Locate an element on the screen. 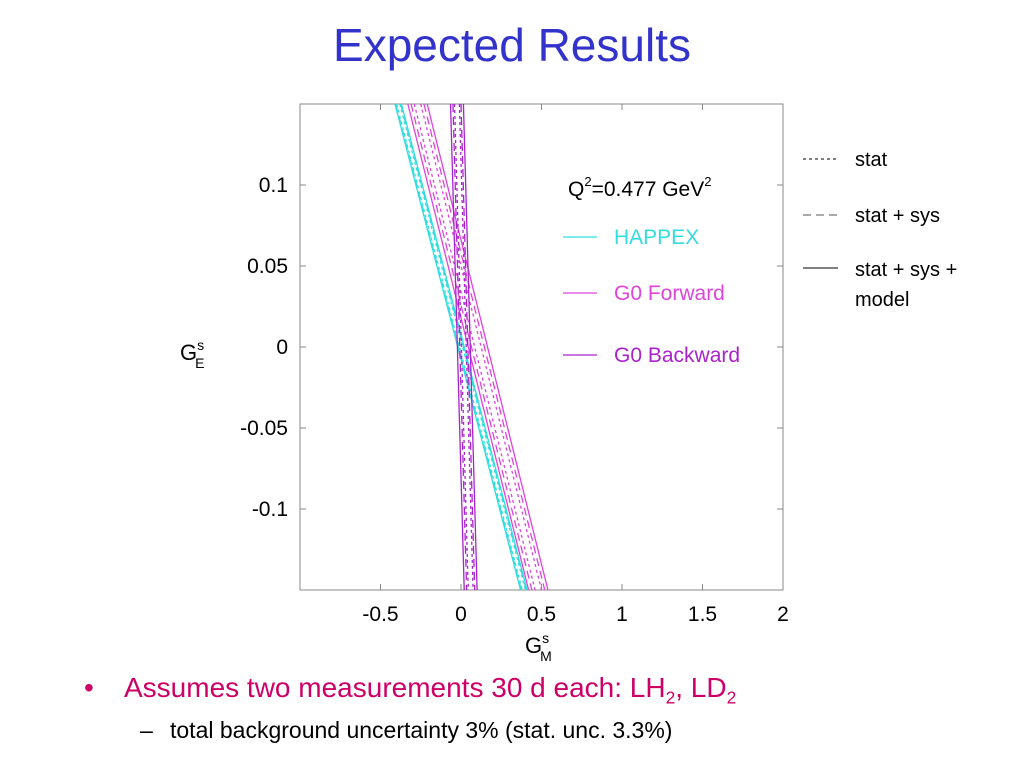 This screenshot has width=1024, height=768. y-tick-label: -0.1 is located at coordinates (270, 509).